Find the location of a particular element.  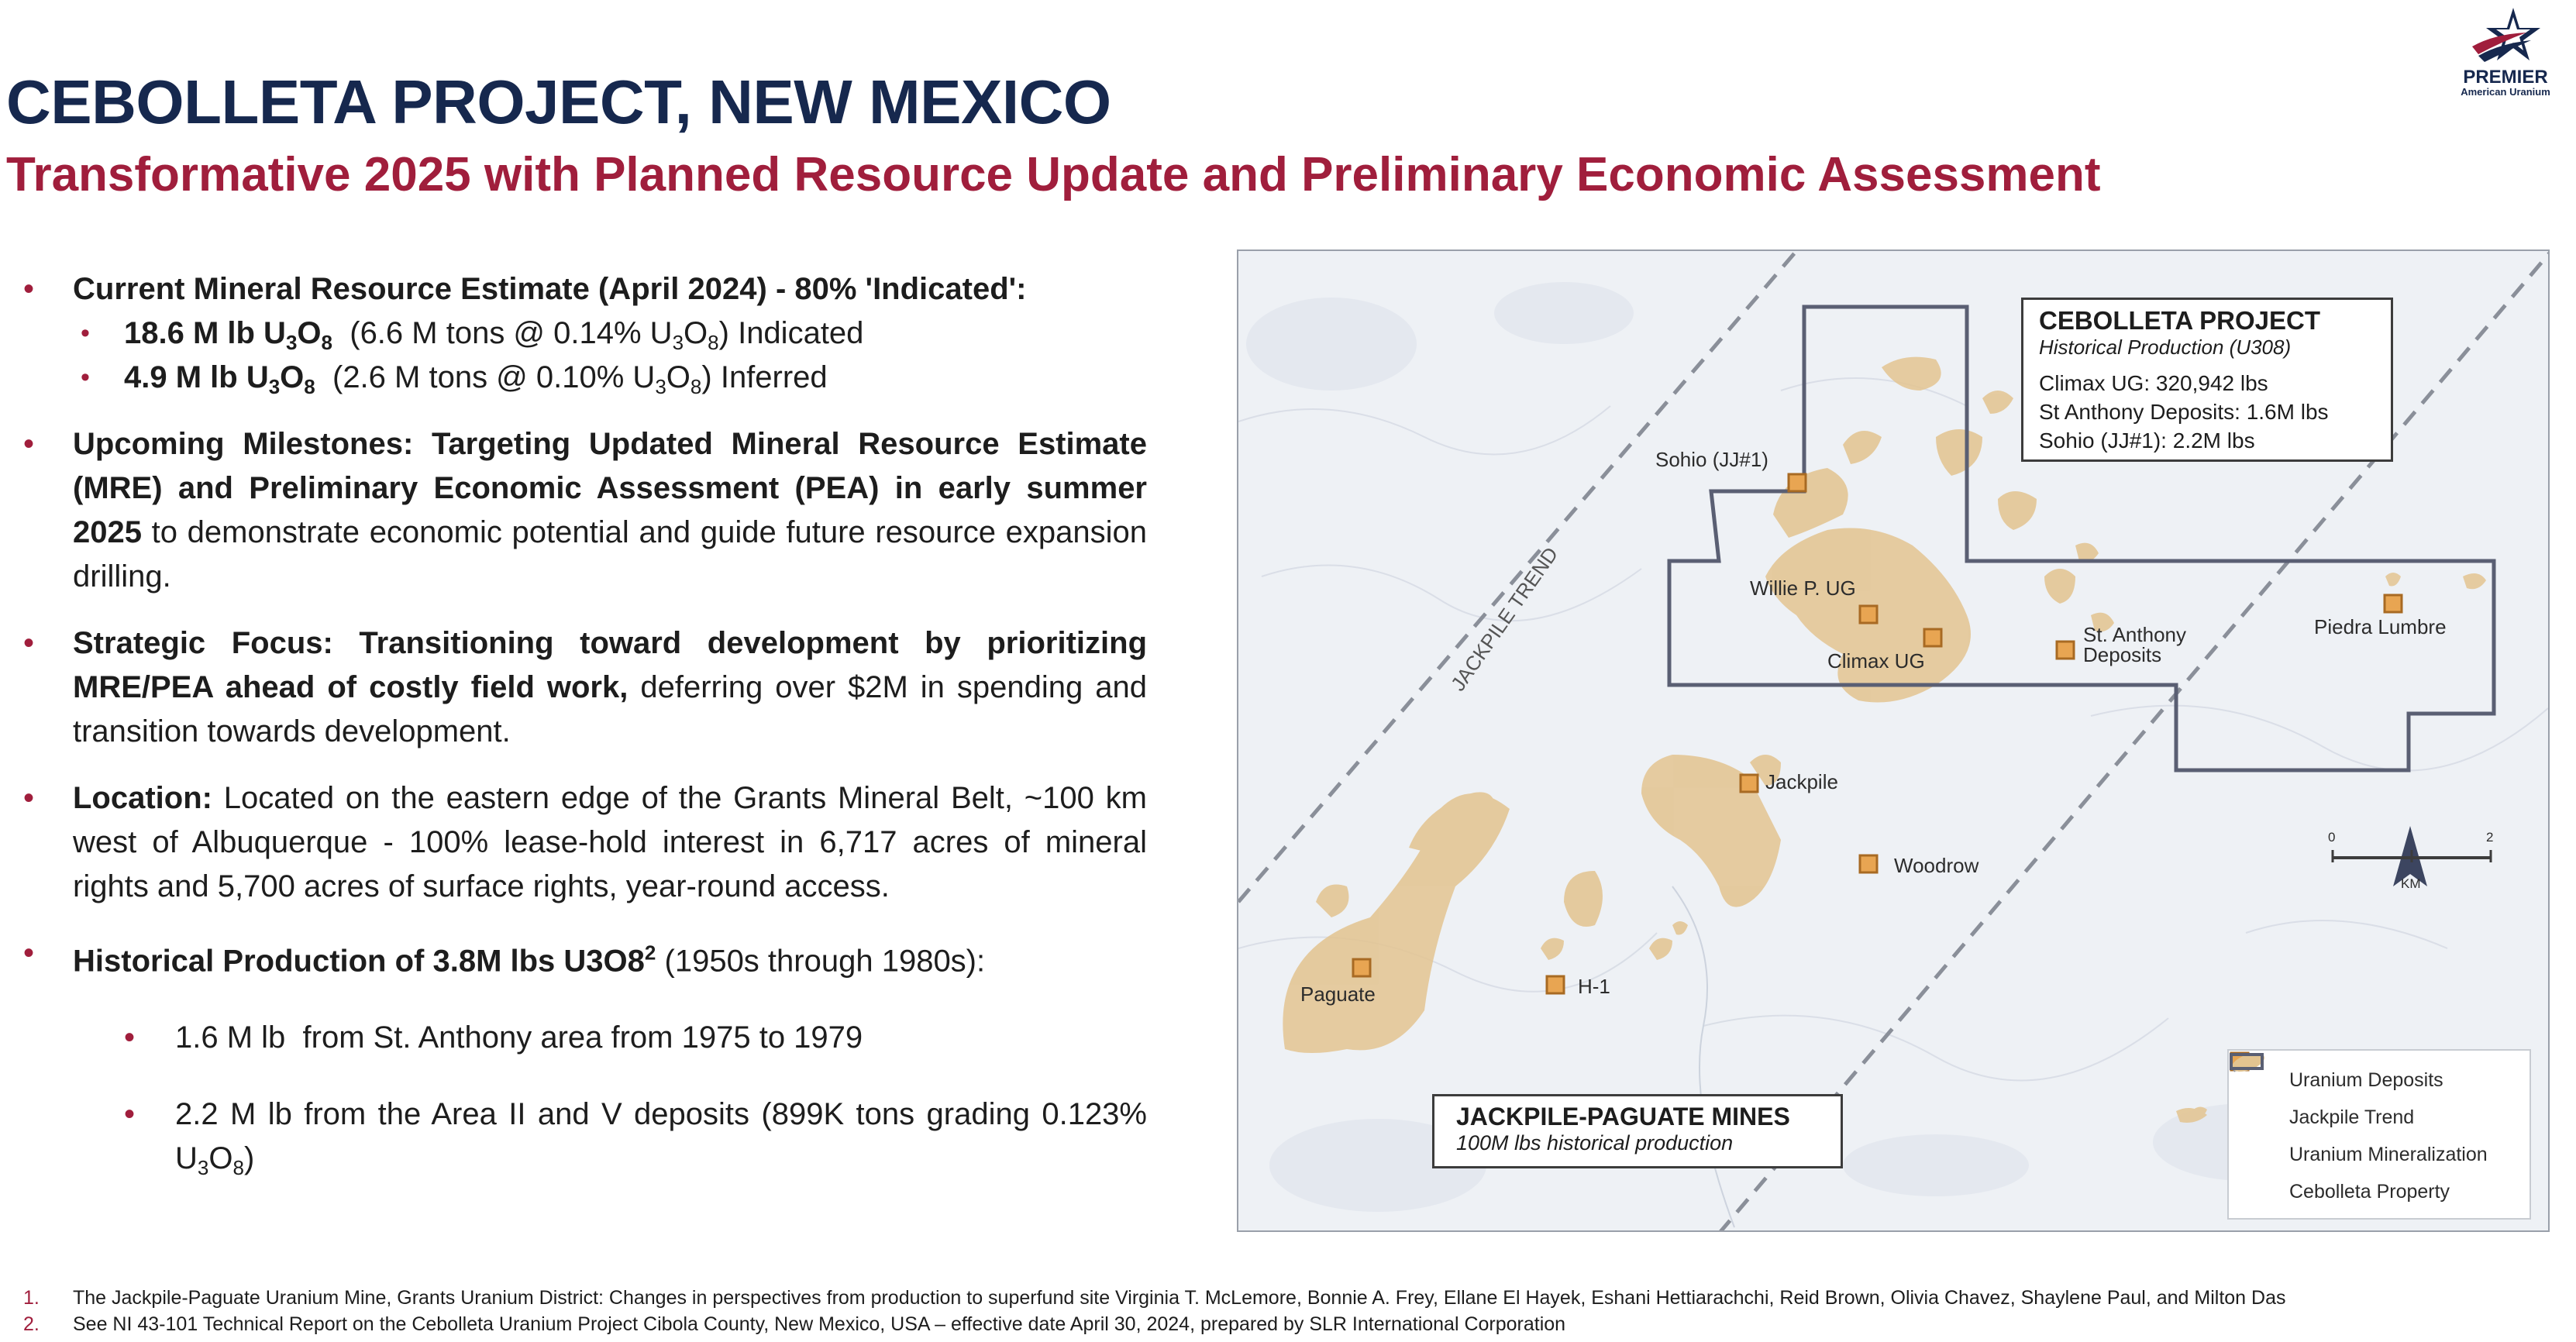

legend-item-mineralization: Uranium Mineralization is located at coordinates (2373, 1113).